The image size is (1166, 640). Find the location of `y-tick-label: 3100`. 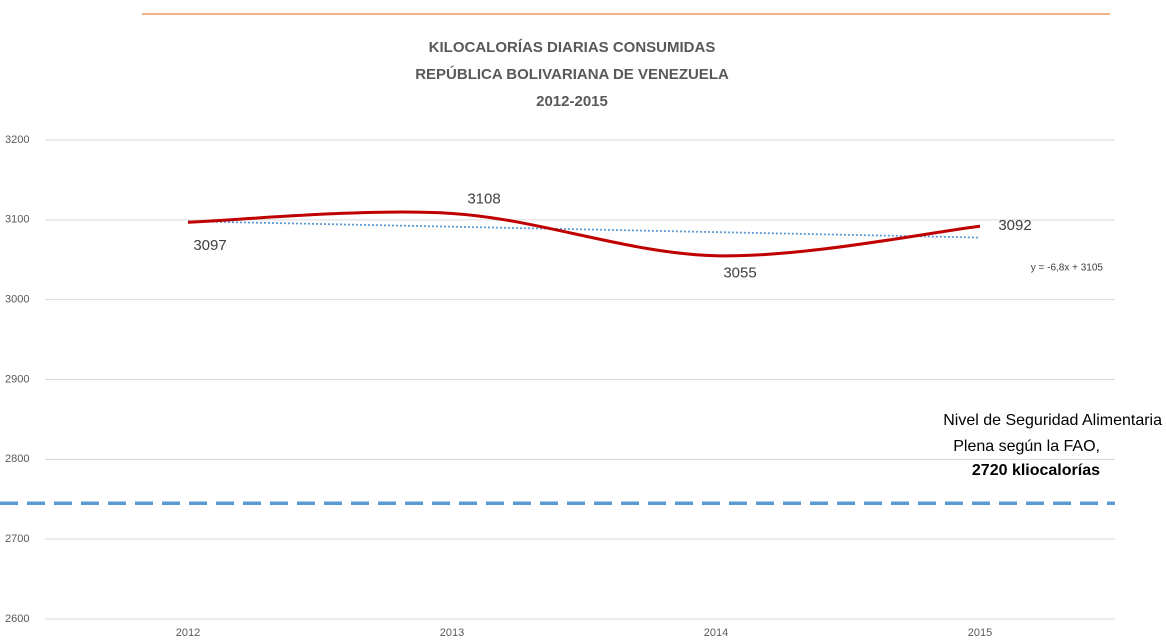

y-tick-label: 3100 is located at coordinates (17, 220).